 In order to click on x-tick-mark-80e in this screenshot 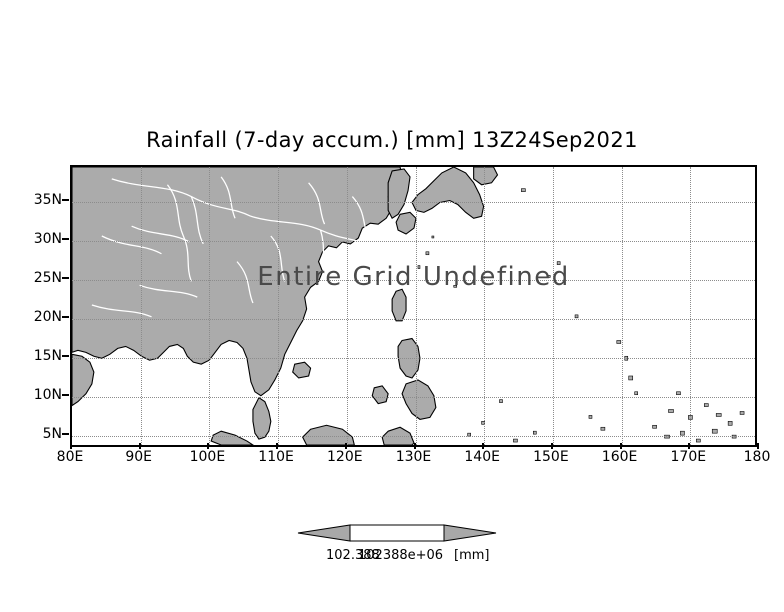, I will do `click(71, 446)`.